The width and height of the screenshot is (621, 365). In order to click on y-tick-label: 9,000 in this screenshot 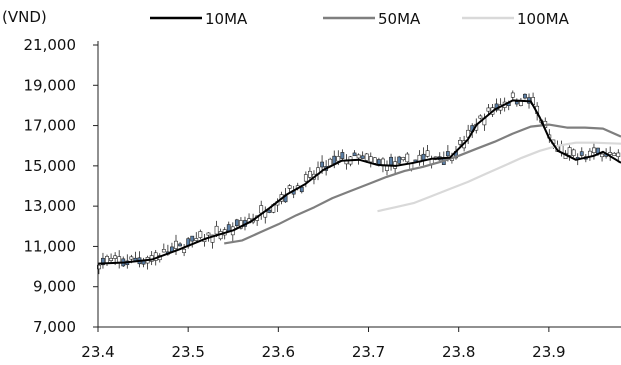, I will do `click(54, 287)`.